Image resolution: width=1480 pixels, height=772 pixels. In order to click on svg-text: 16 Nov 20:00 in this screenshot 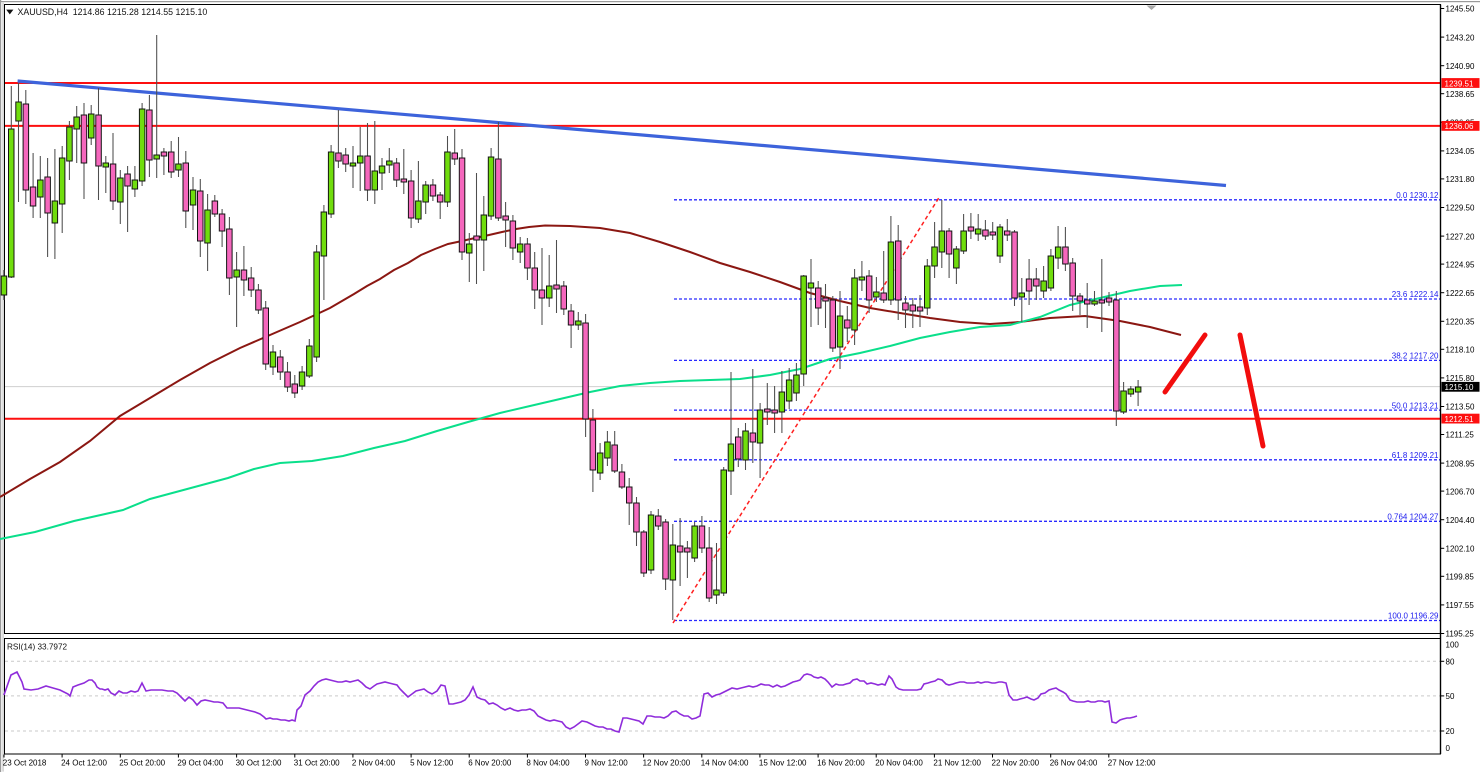, I will do `click(841, 763)`.